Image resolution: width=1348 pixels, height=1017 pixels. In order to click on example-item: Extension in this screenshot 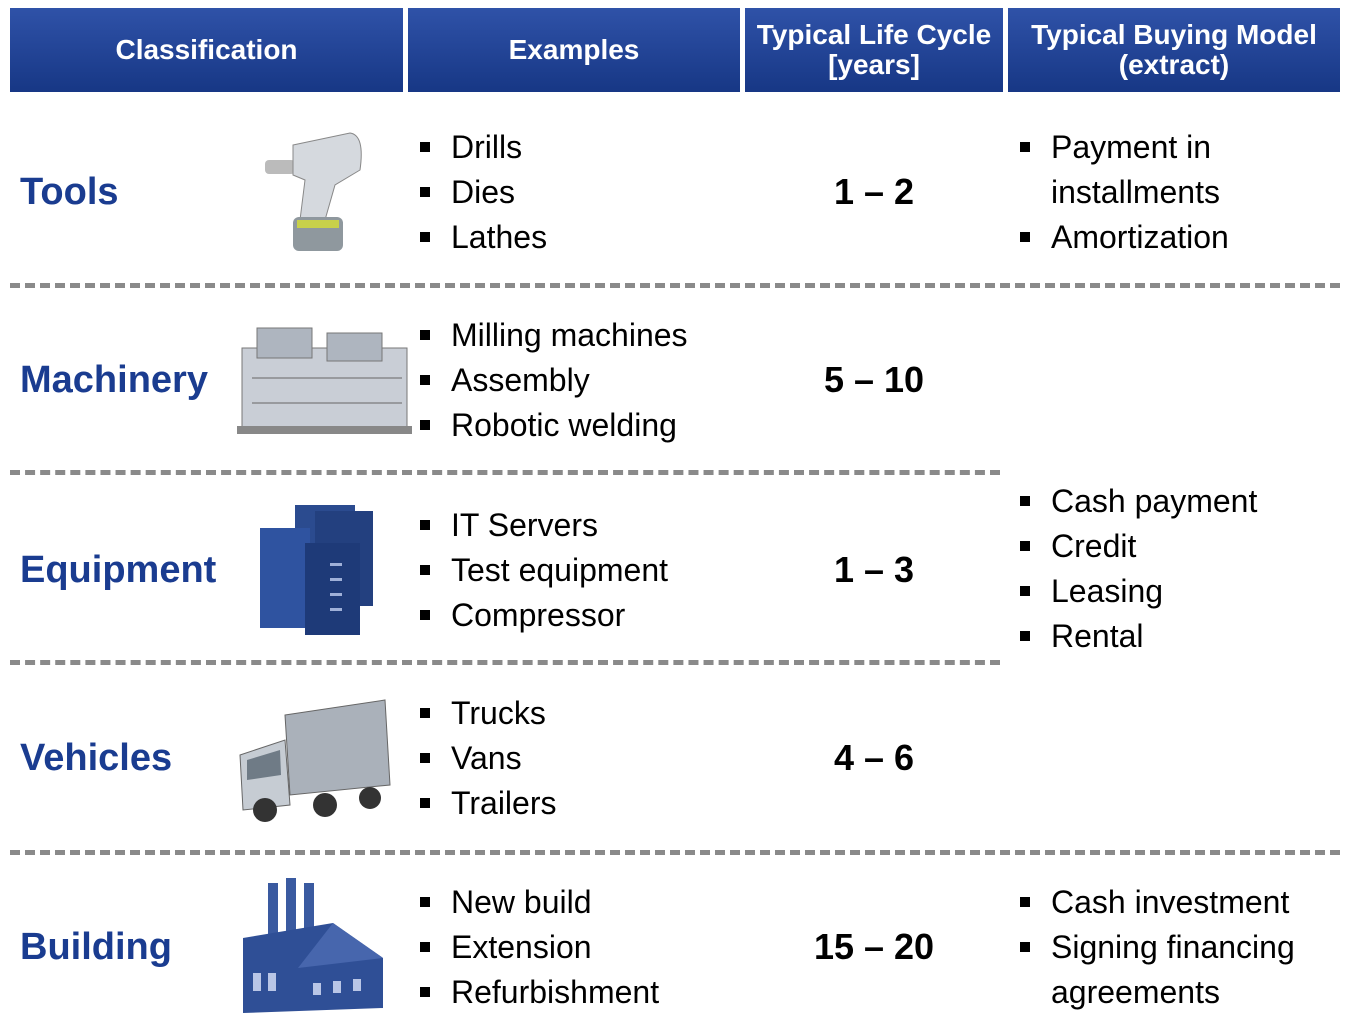, I will do `click(583, 947)`.